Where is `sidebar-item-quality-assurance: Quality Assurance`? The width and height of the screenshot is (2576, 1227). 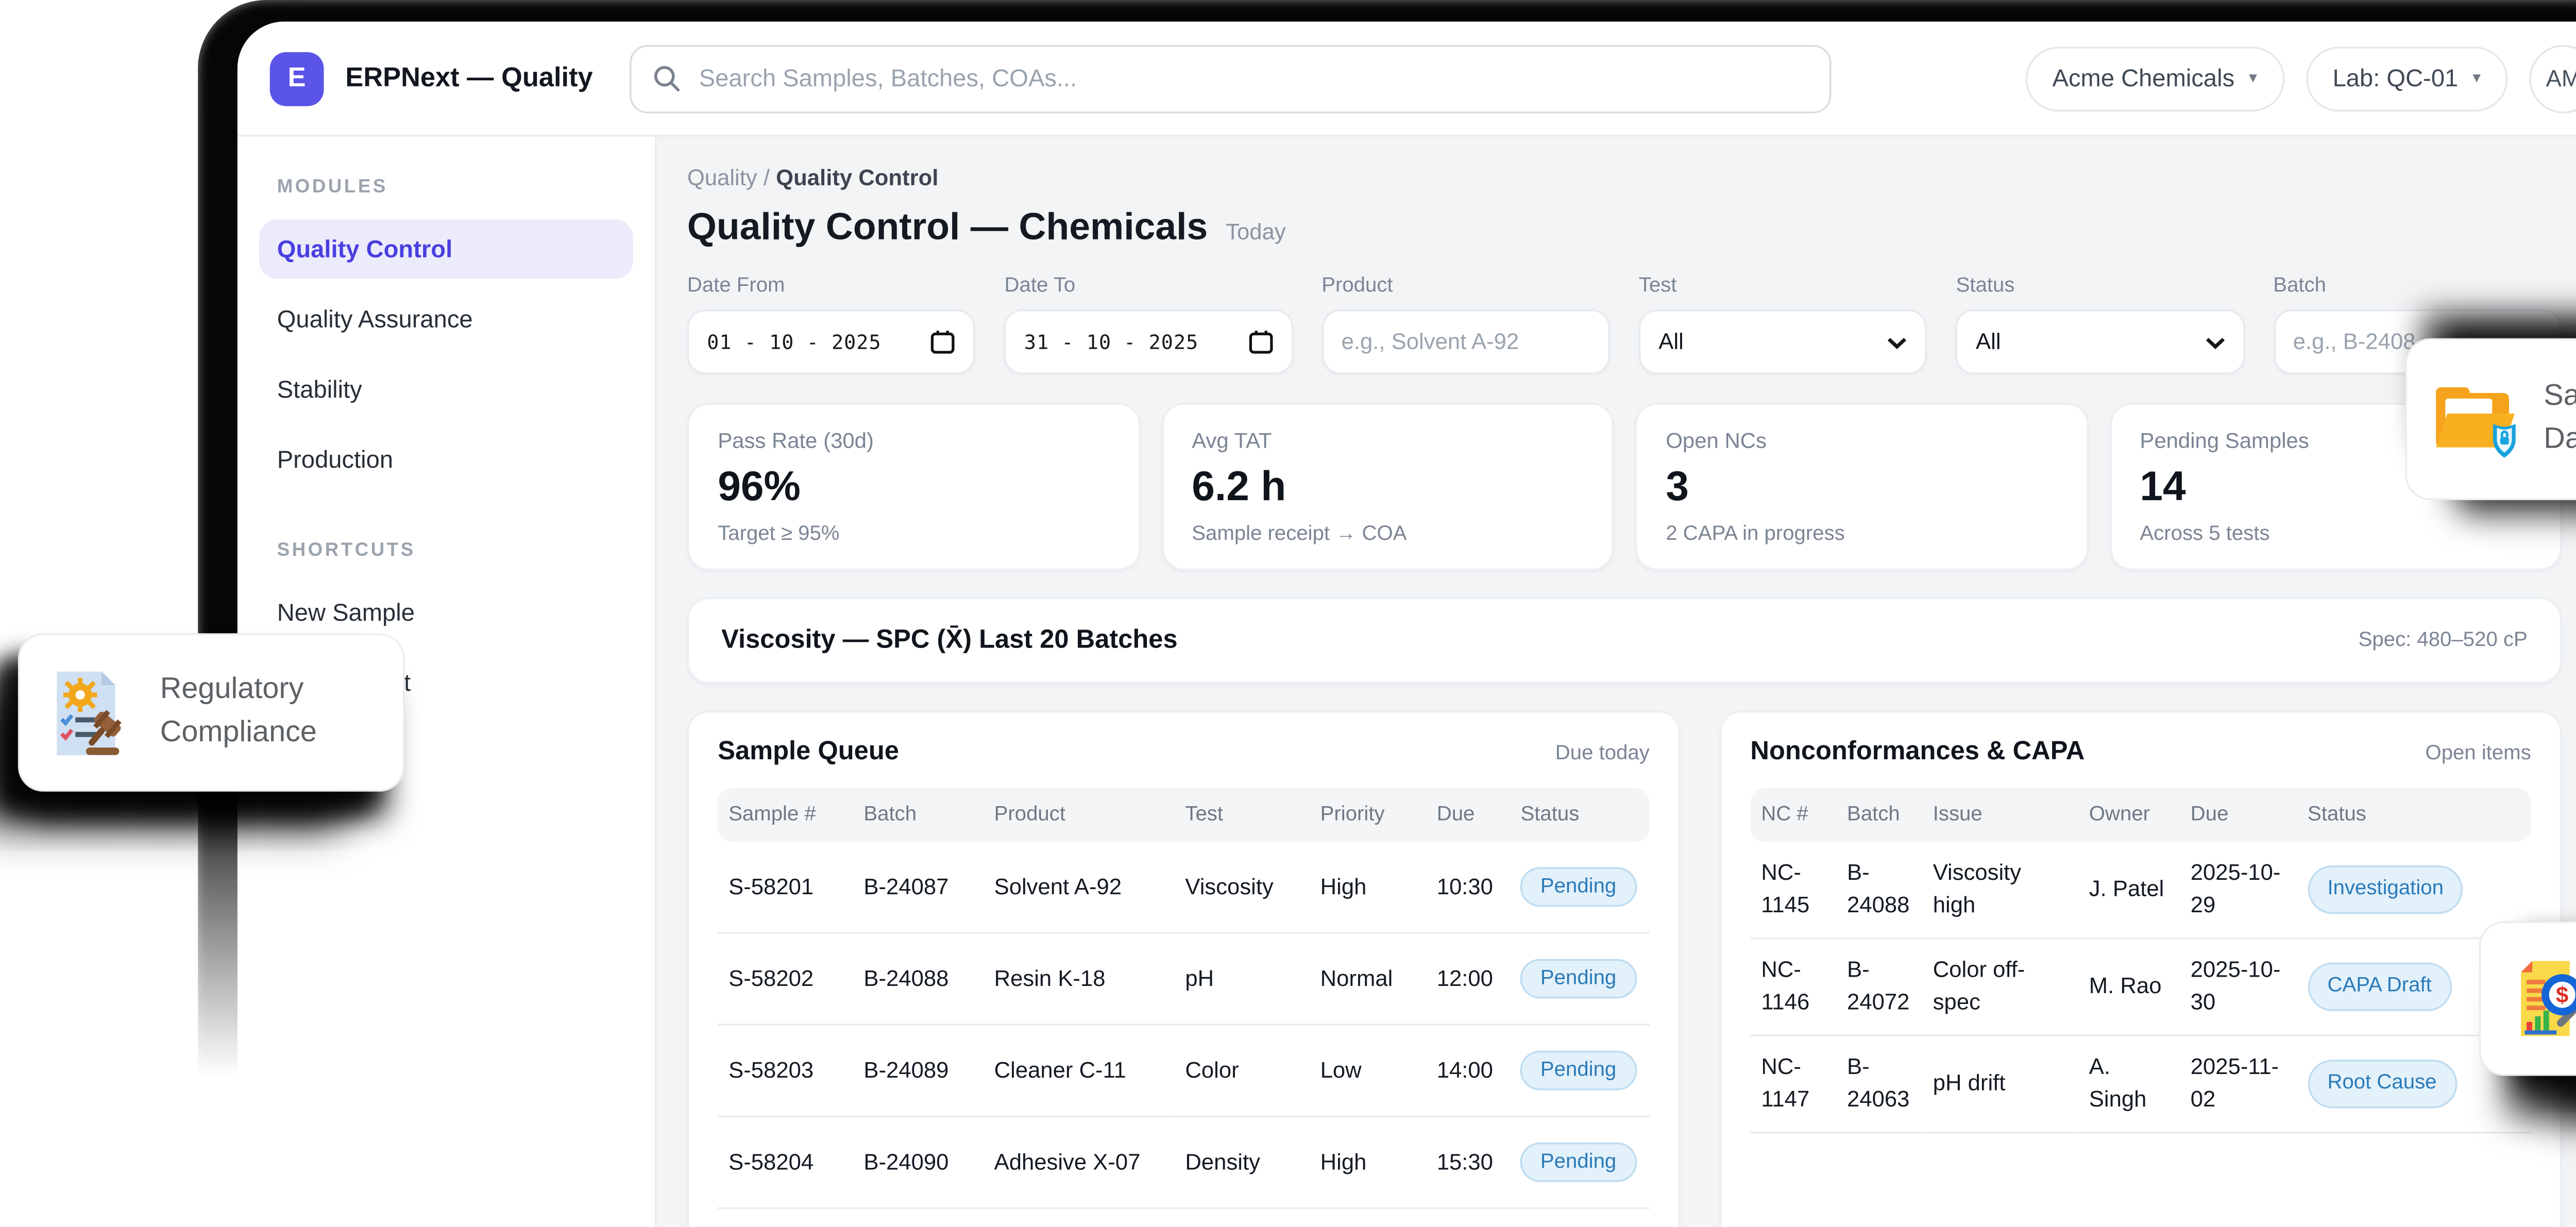 sidebar-item-quality-assurance: Quality Assurance is located at coordinates (375, 319).